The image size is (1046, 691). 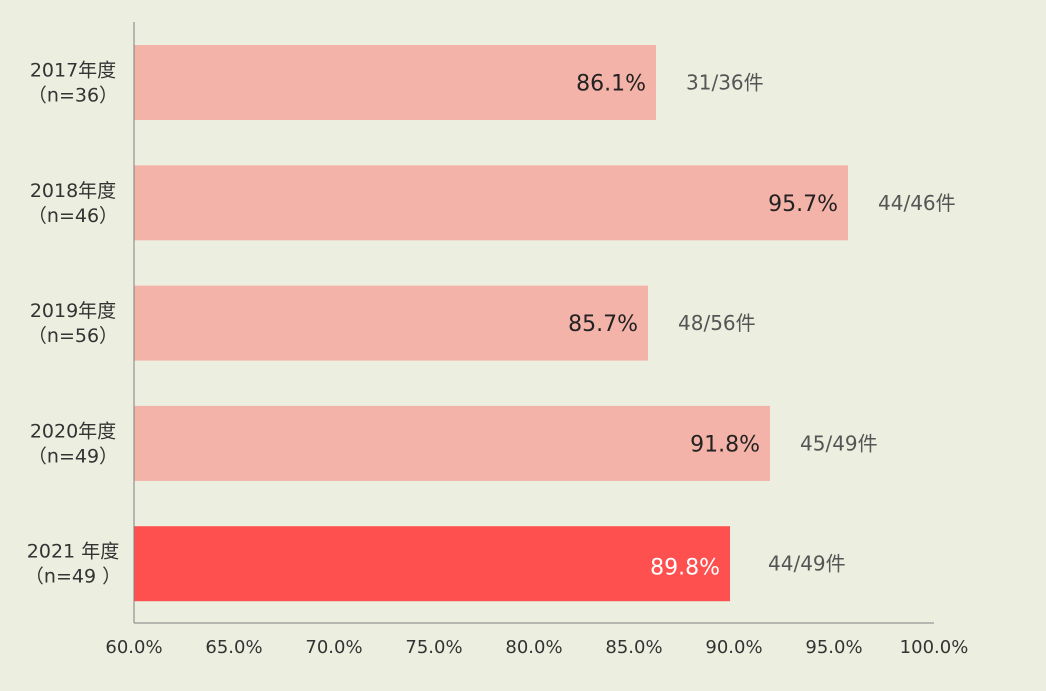 I want to click on bar-count-label: 45/49件, so click(x=839, y=443).